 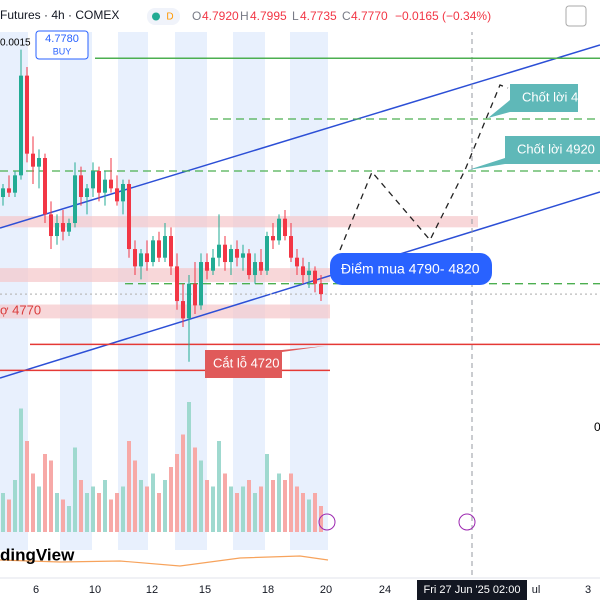 What do you see at coordinates (62, 39) in the screenshot?
I see `buy-price: 4.7780` at bounding box center [62, 39].